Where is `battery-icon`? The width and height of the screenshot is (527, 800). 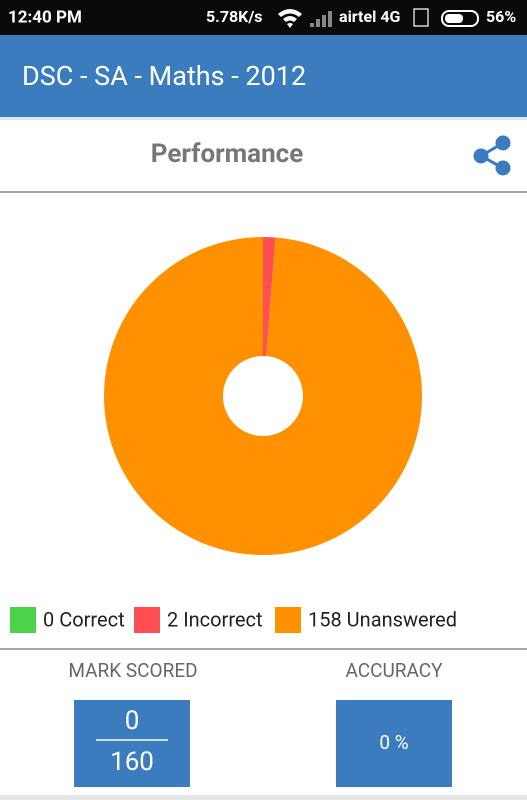
battery-icon is located at coordinates (460, 18).